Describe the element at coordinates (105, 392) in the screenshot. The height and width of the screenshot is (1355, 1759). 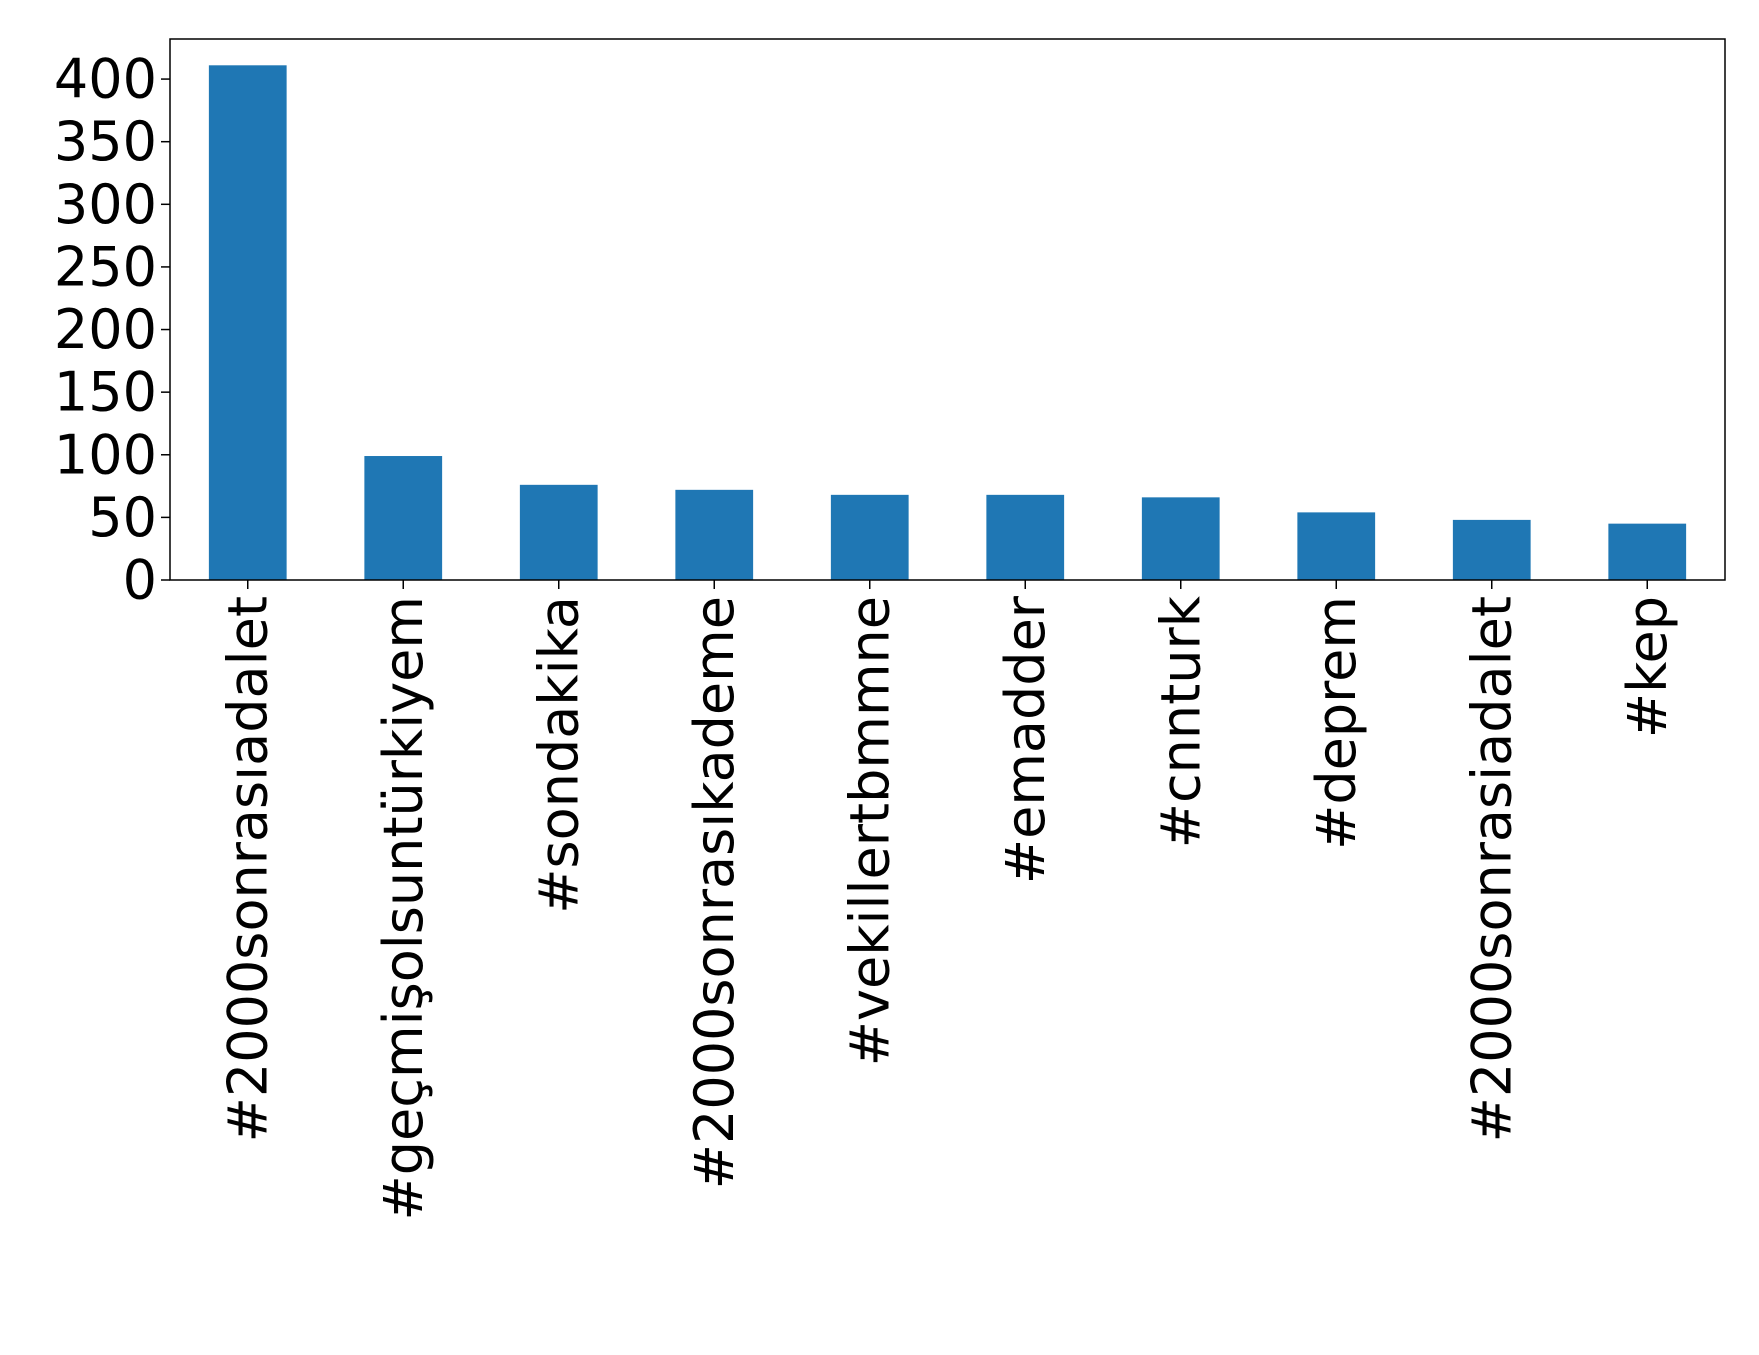
I see `y-tick-label: 150` at that location.